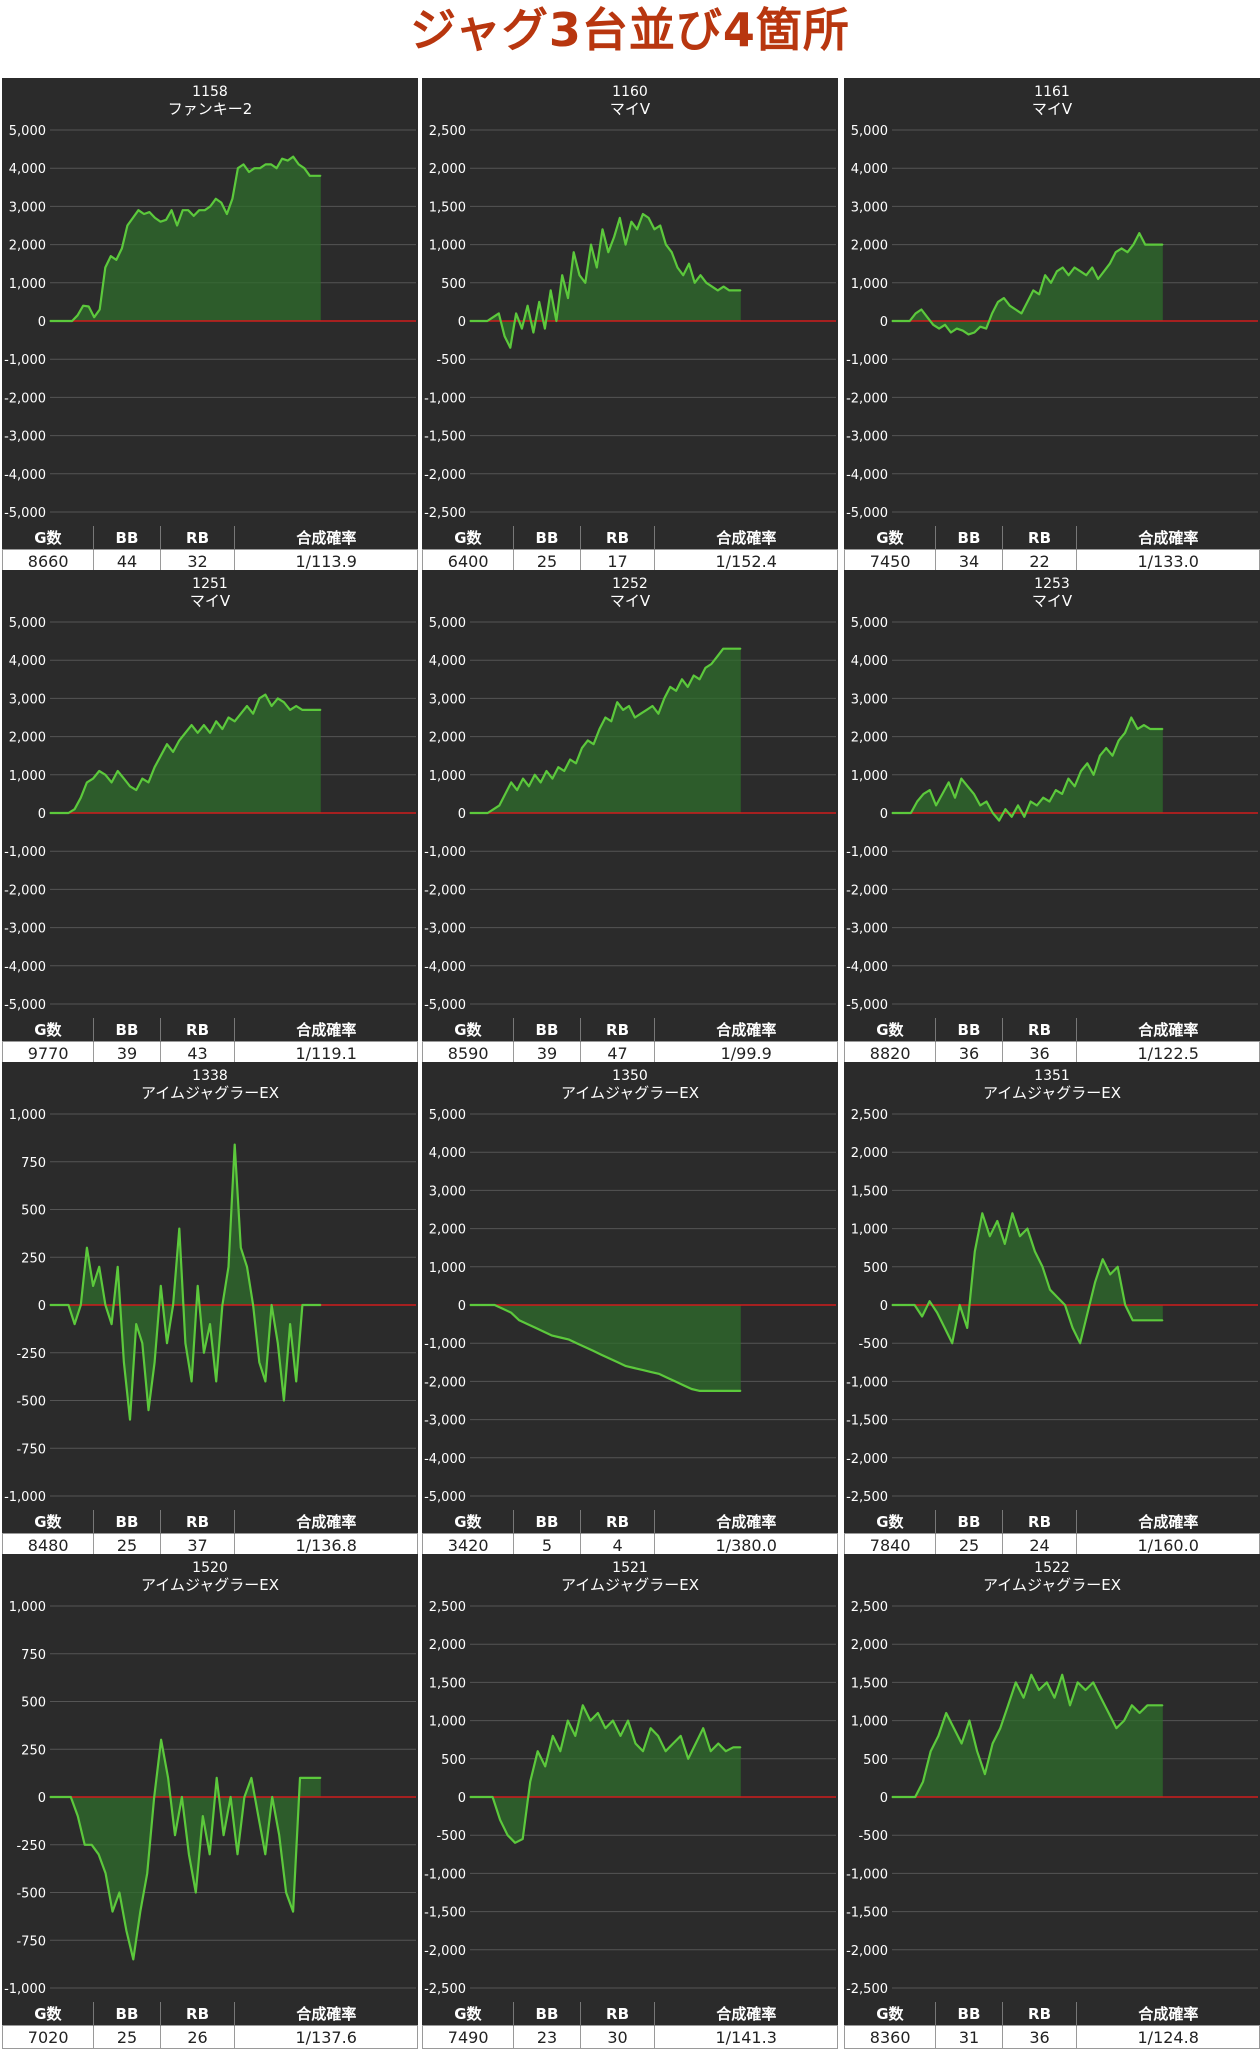 The height and width of the screenshot is (2049, 1260). I want to click on stats-table: G数 BB RB 合成確率 3420 5 4 1/380.0, so click(629, 1533).